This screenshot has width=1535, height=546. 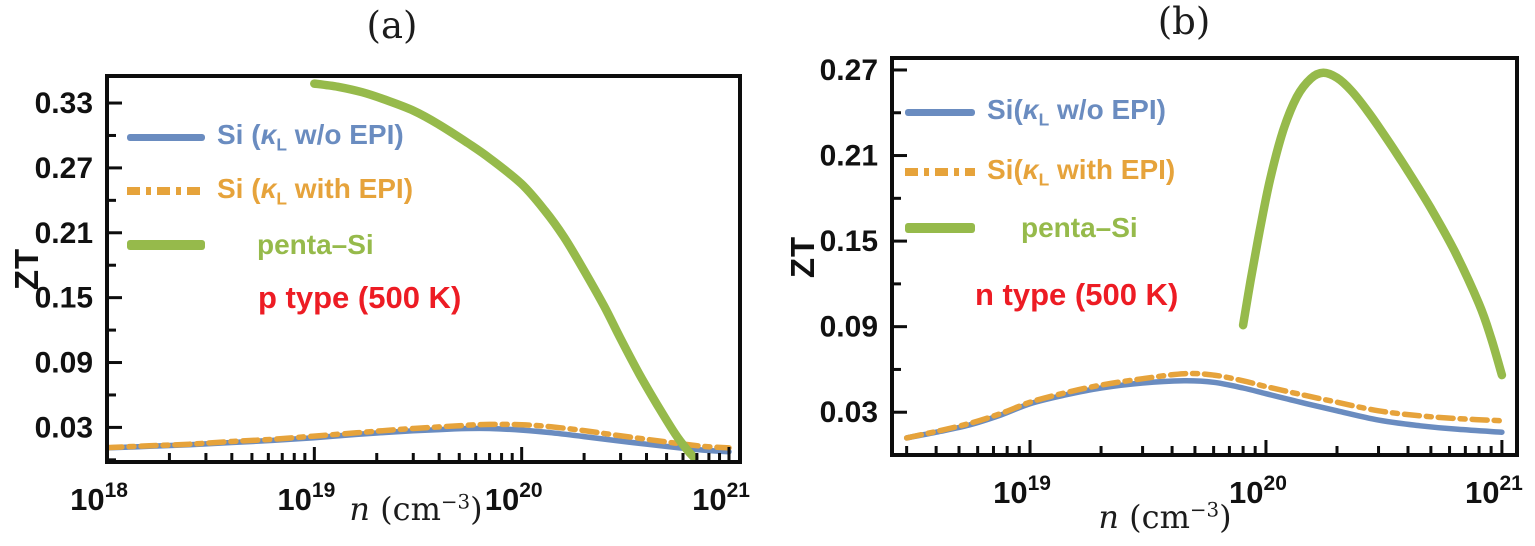 What do you see at coordinates (1076, 111) in the screenshot?
I see `legend-label: Si(κL w/o EPI)` at bounding box center [1076, 111].